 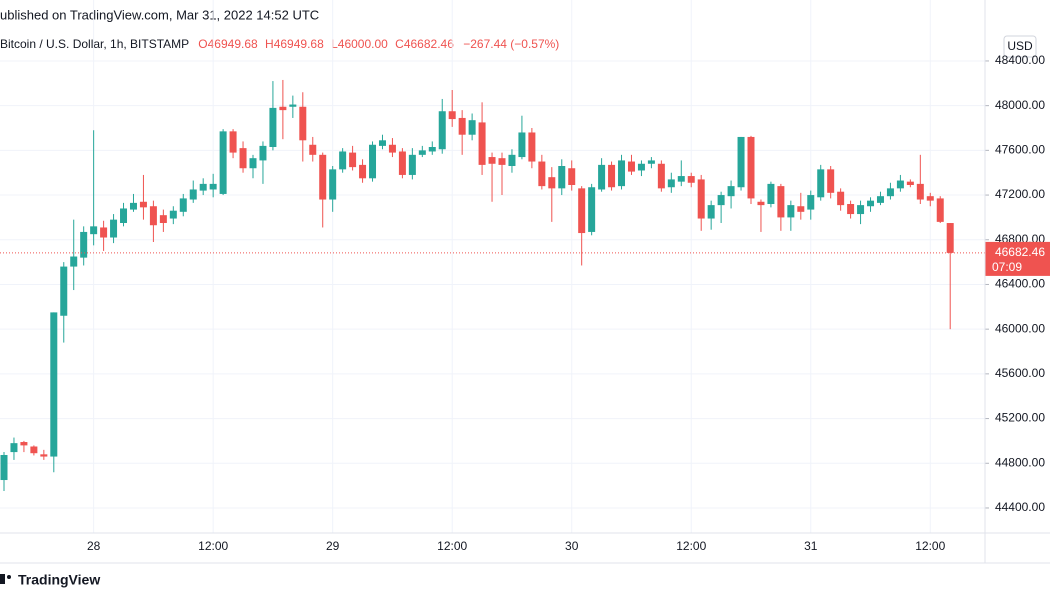 What do you see at coordinates (811, 546) in the screenshot?
I see `x-tick-label: 31` at bounding box center [811, 546].